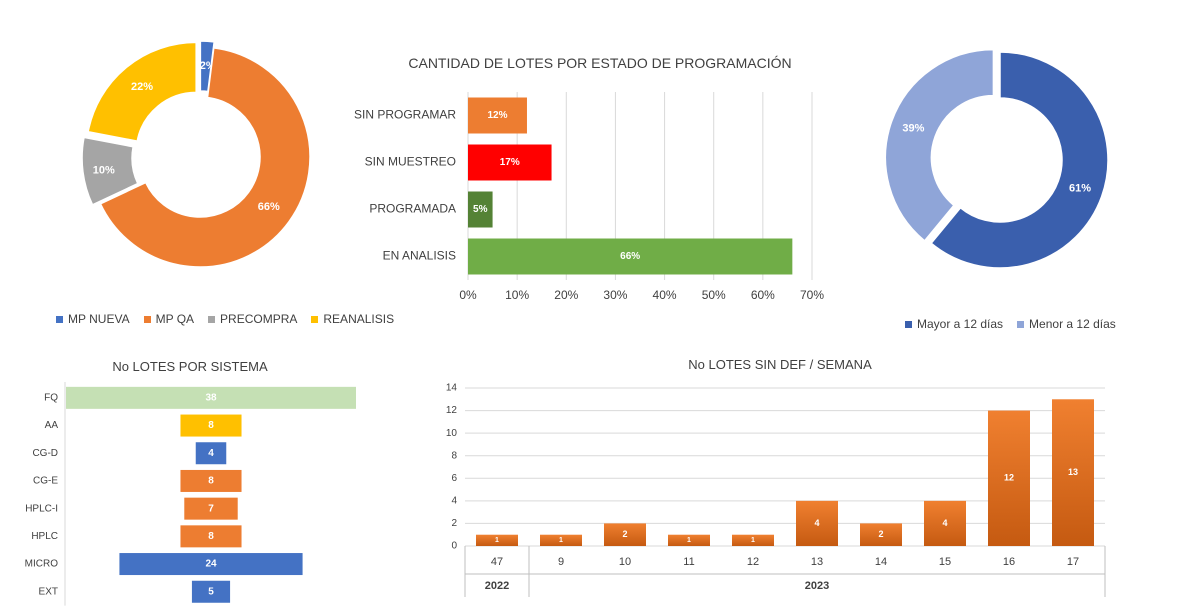  I want to click on sistema-category-label: MICRO, so click(42, 564).